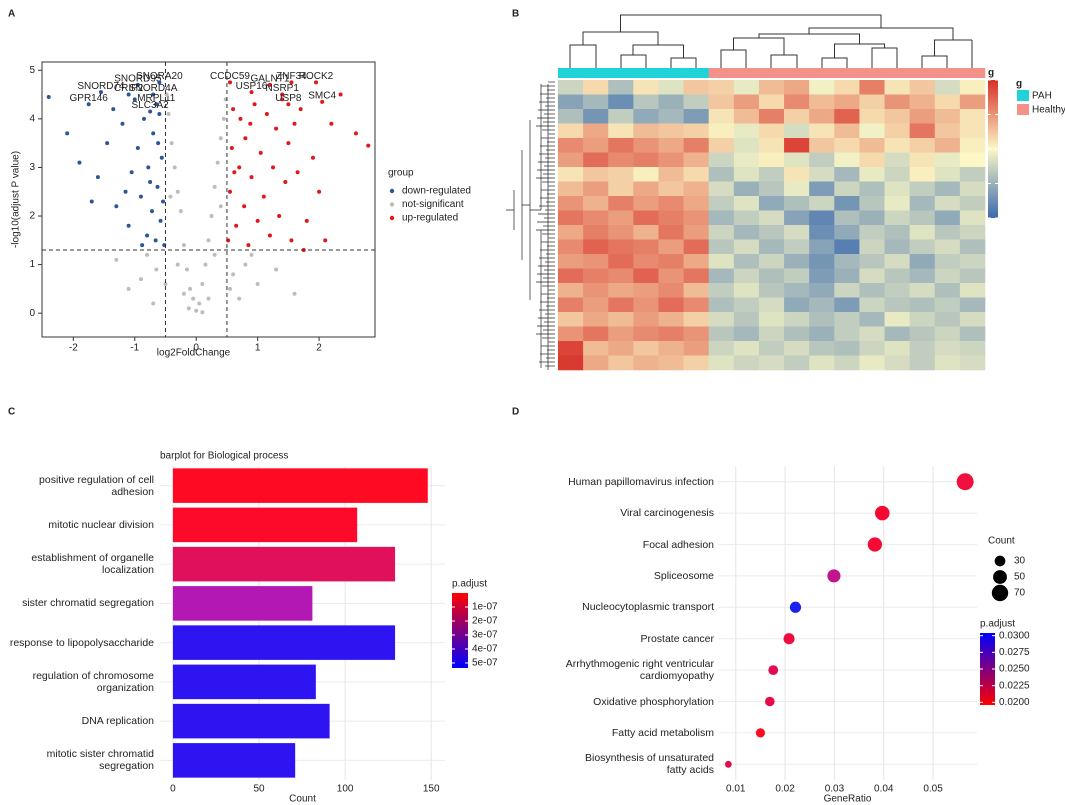 Image resolution: width=1065 pixels, height=805 pixels. I want to click on x-tick-label: 1, so click(258, 348).